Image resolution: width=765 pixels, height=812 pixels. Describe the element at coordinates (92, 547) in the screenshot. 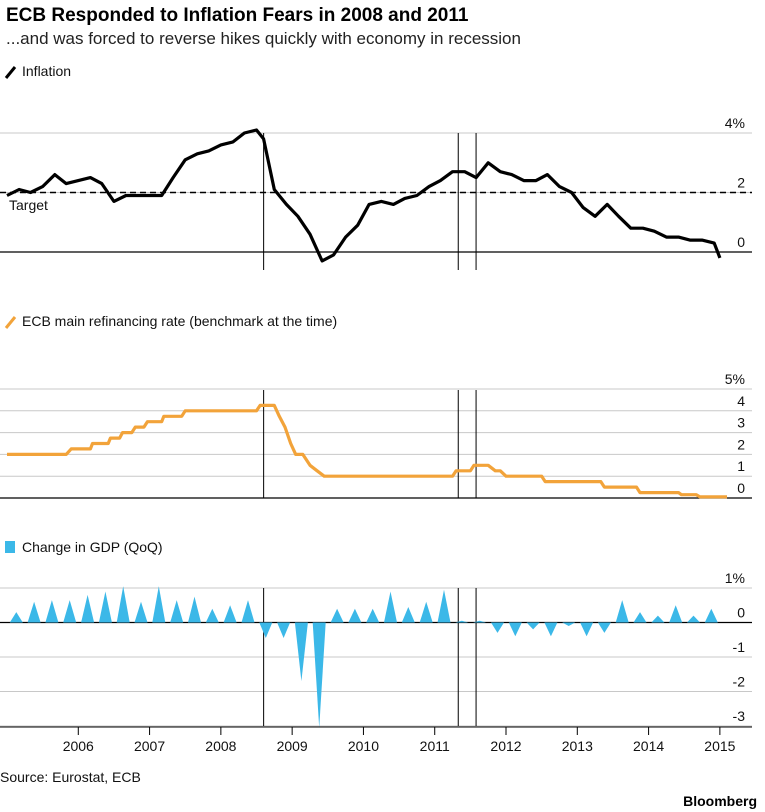

I see `gdp-legend-label: Change in GDP (QoQ)` at that location.